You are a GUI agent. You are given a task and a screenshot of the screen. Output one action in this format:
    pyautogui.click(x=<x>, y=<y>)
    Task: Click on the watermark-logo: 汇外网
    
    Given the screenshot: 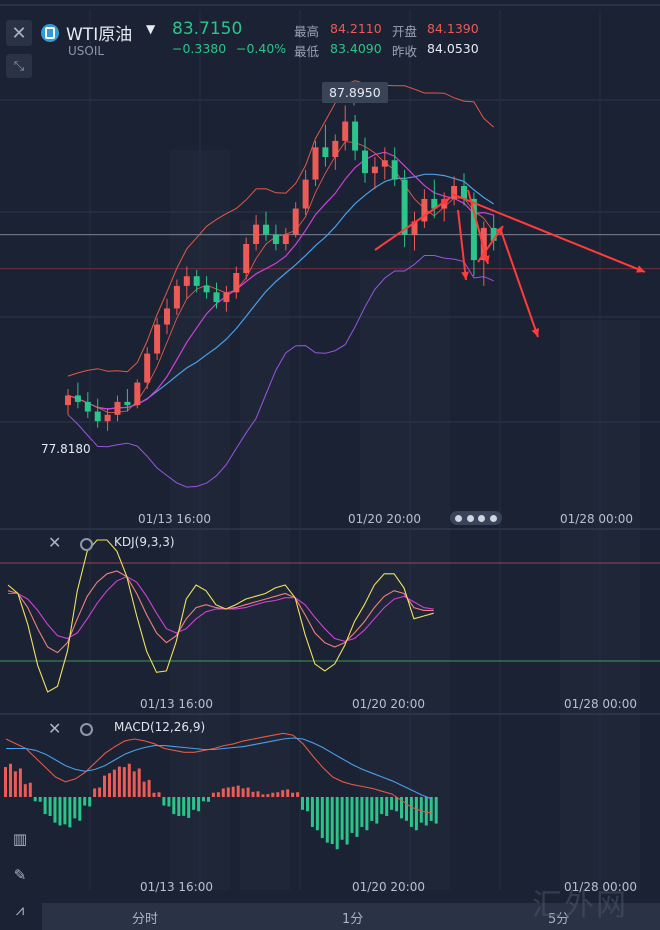 What is the action you would take?
    pyautogui.click(x=580, y=905)
    